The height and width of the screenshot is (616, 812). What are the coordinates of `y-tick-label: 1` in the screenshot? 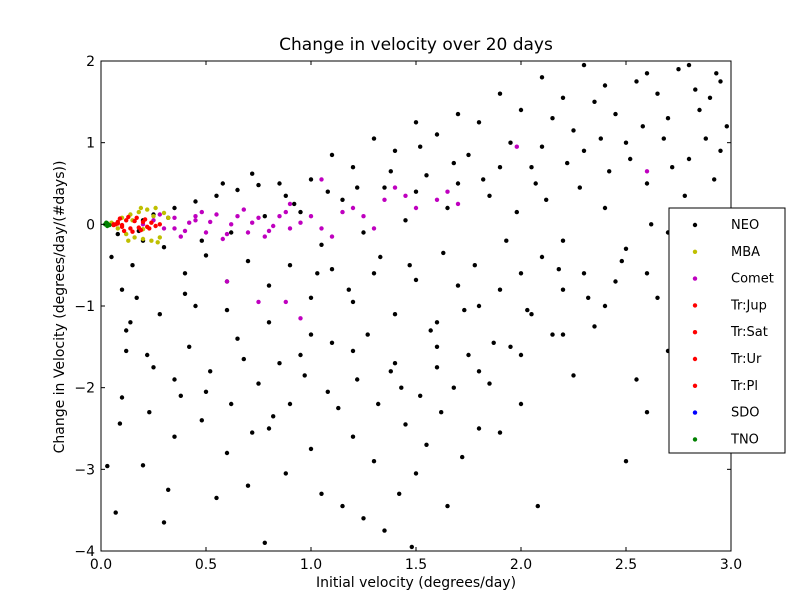 It's located at (90, 144).